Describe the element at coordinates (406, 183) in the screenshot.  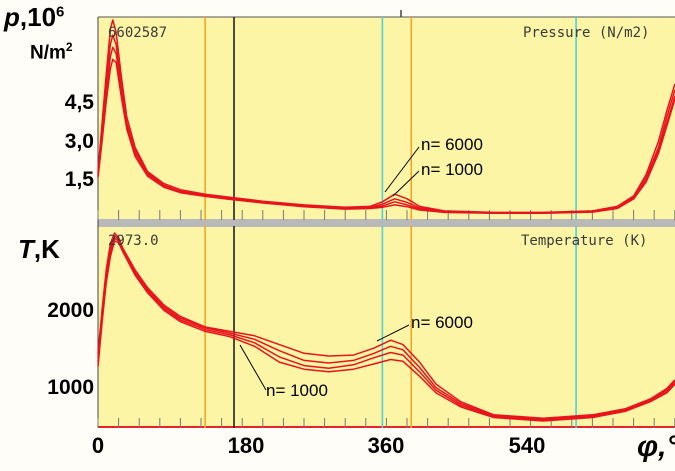
I see `pressure-leader-n1000` at that location.